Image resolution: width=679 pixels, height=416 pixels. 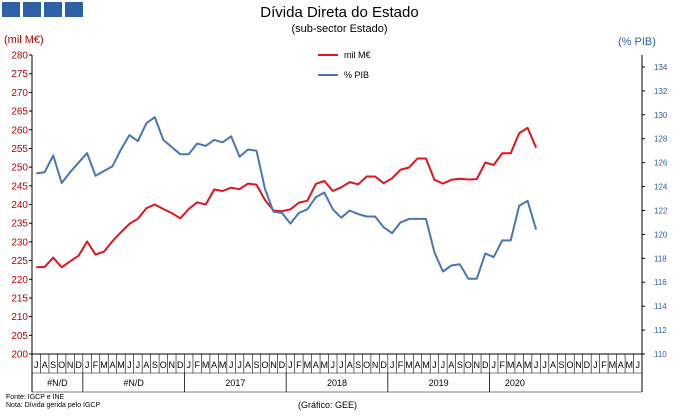 What do you see at coordinates (661, 234) in the screenshot?
I see `right-tick-label: 120` at bounding box center [661, 234].